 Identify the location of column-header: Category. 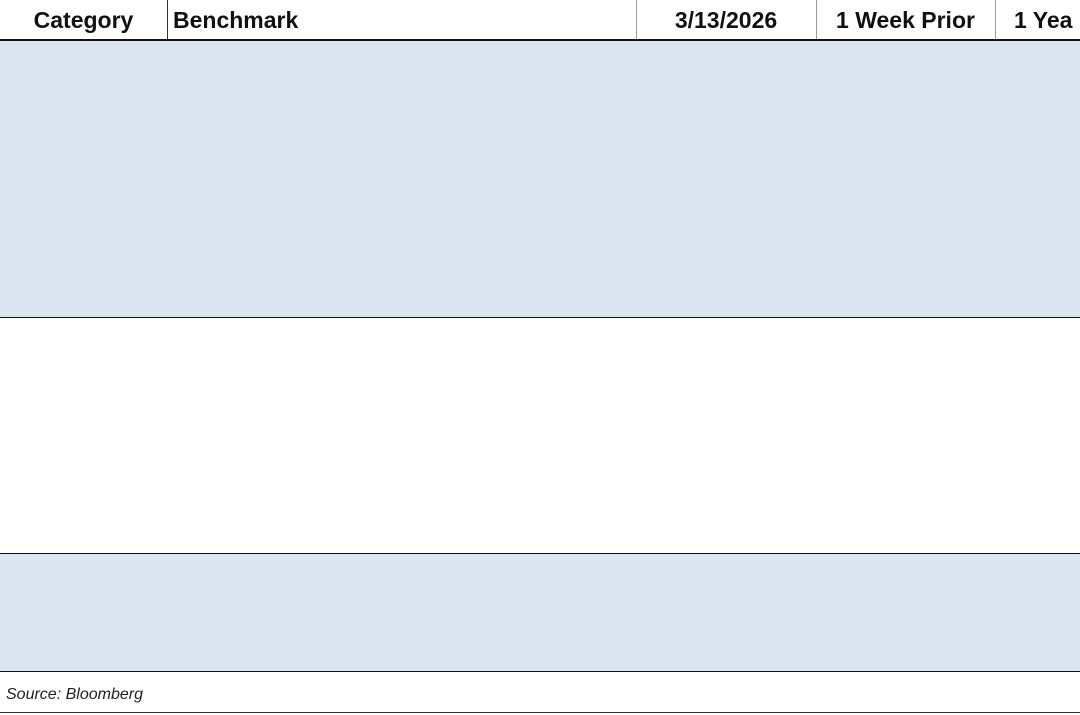
(83, 19).